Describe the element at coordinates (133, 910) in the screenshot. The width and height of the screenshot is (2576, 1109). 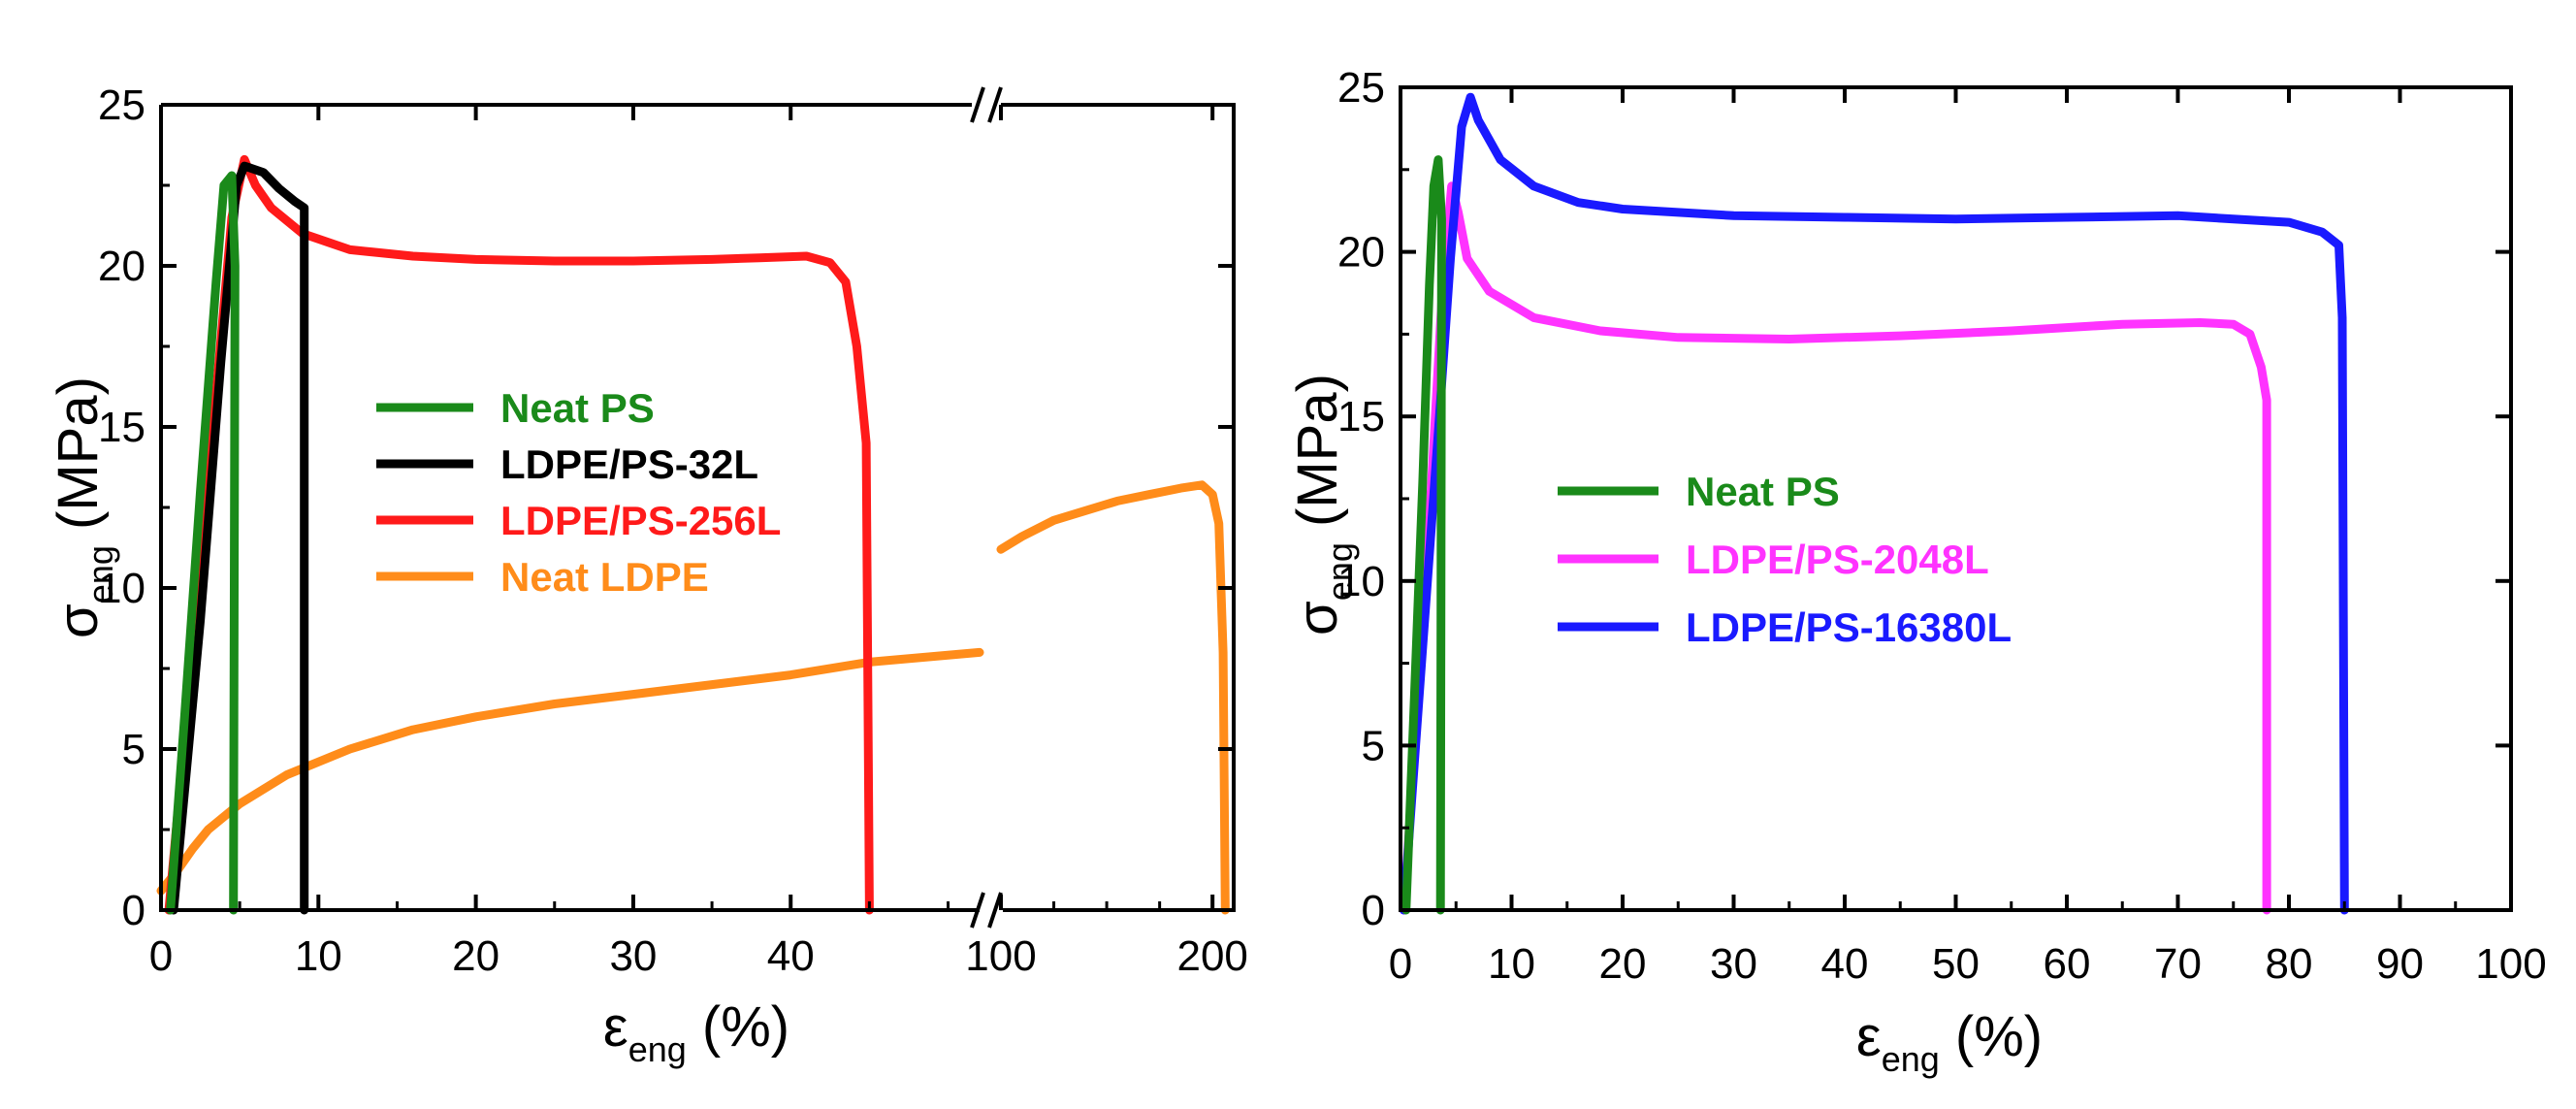
I see `left-y-tick-label: 0` at that location.